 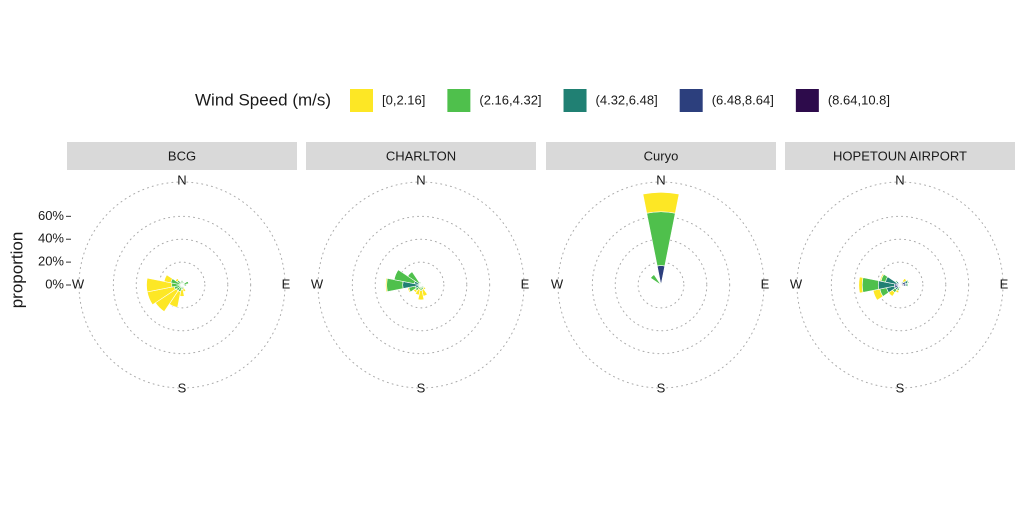 I want to click on facet-title: HOPETOUN AIRPORT, so click(x=900, y=155).